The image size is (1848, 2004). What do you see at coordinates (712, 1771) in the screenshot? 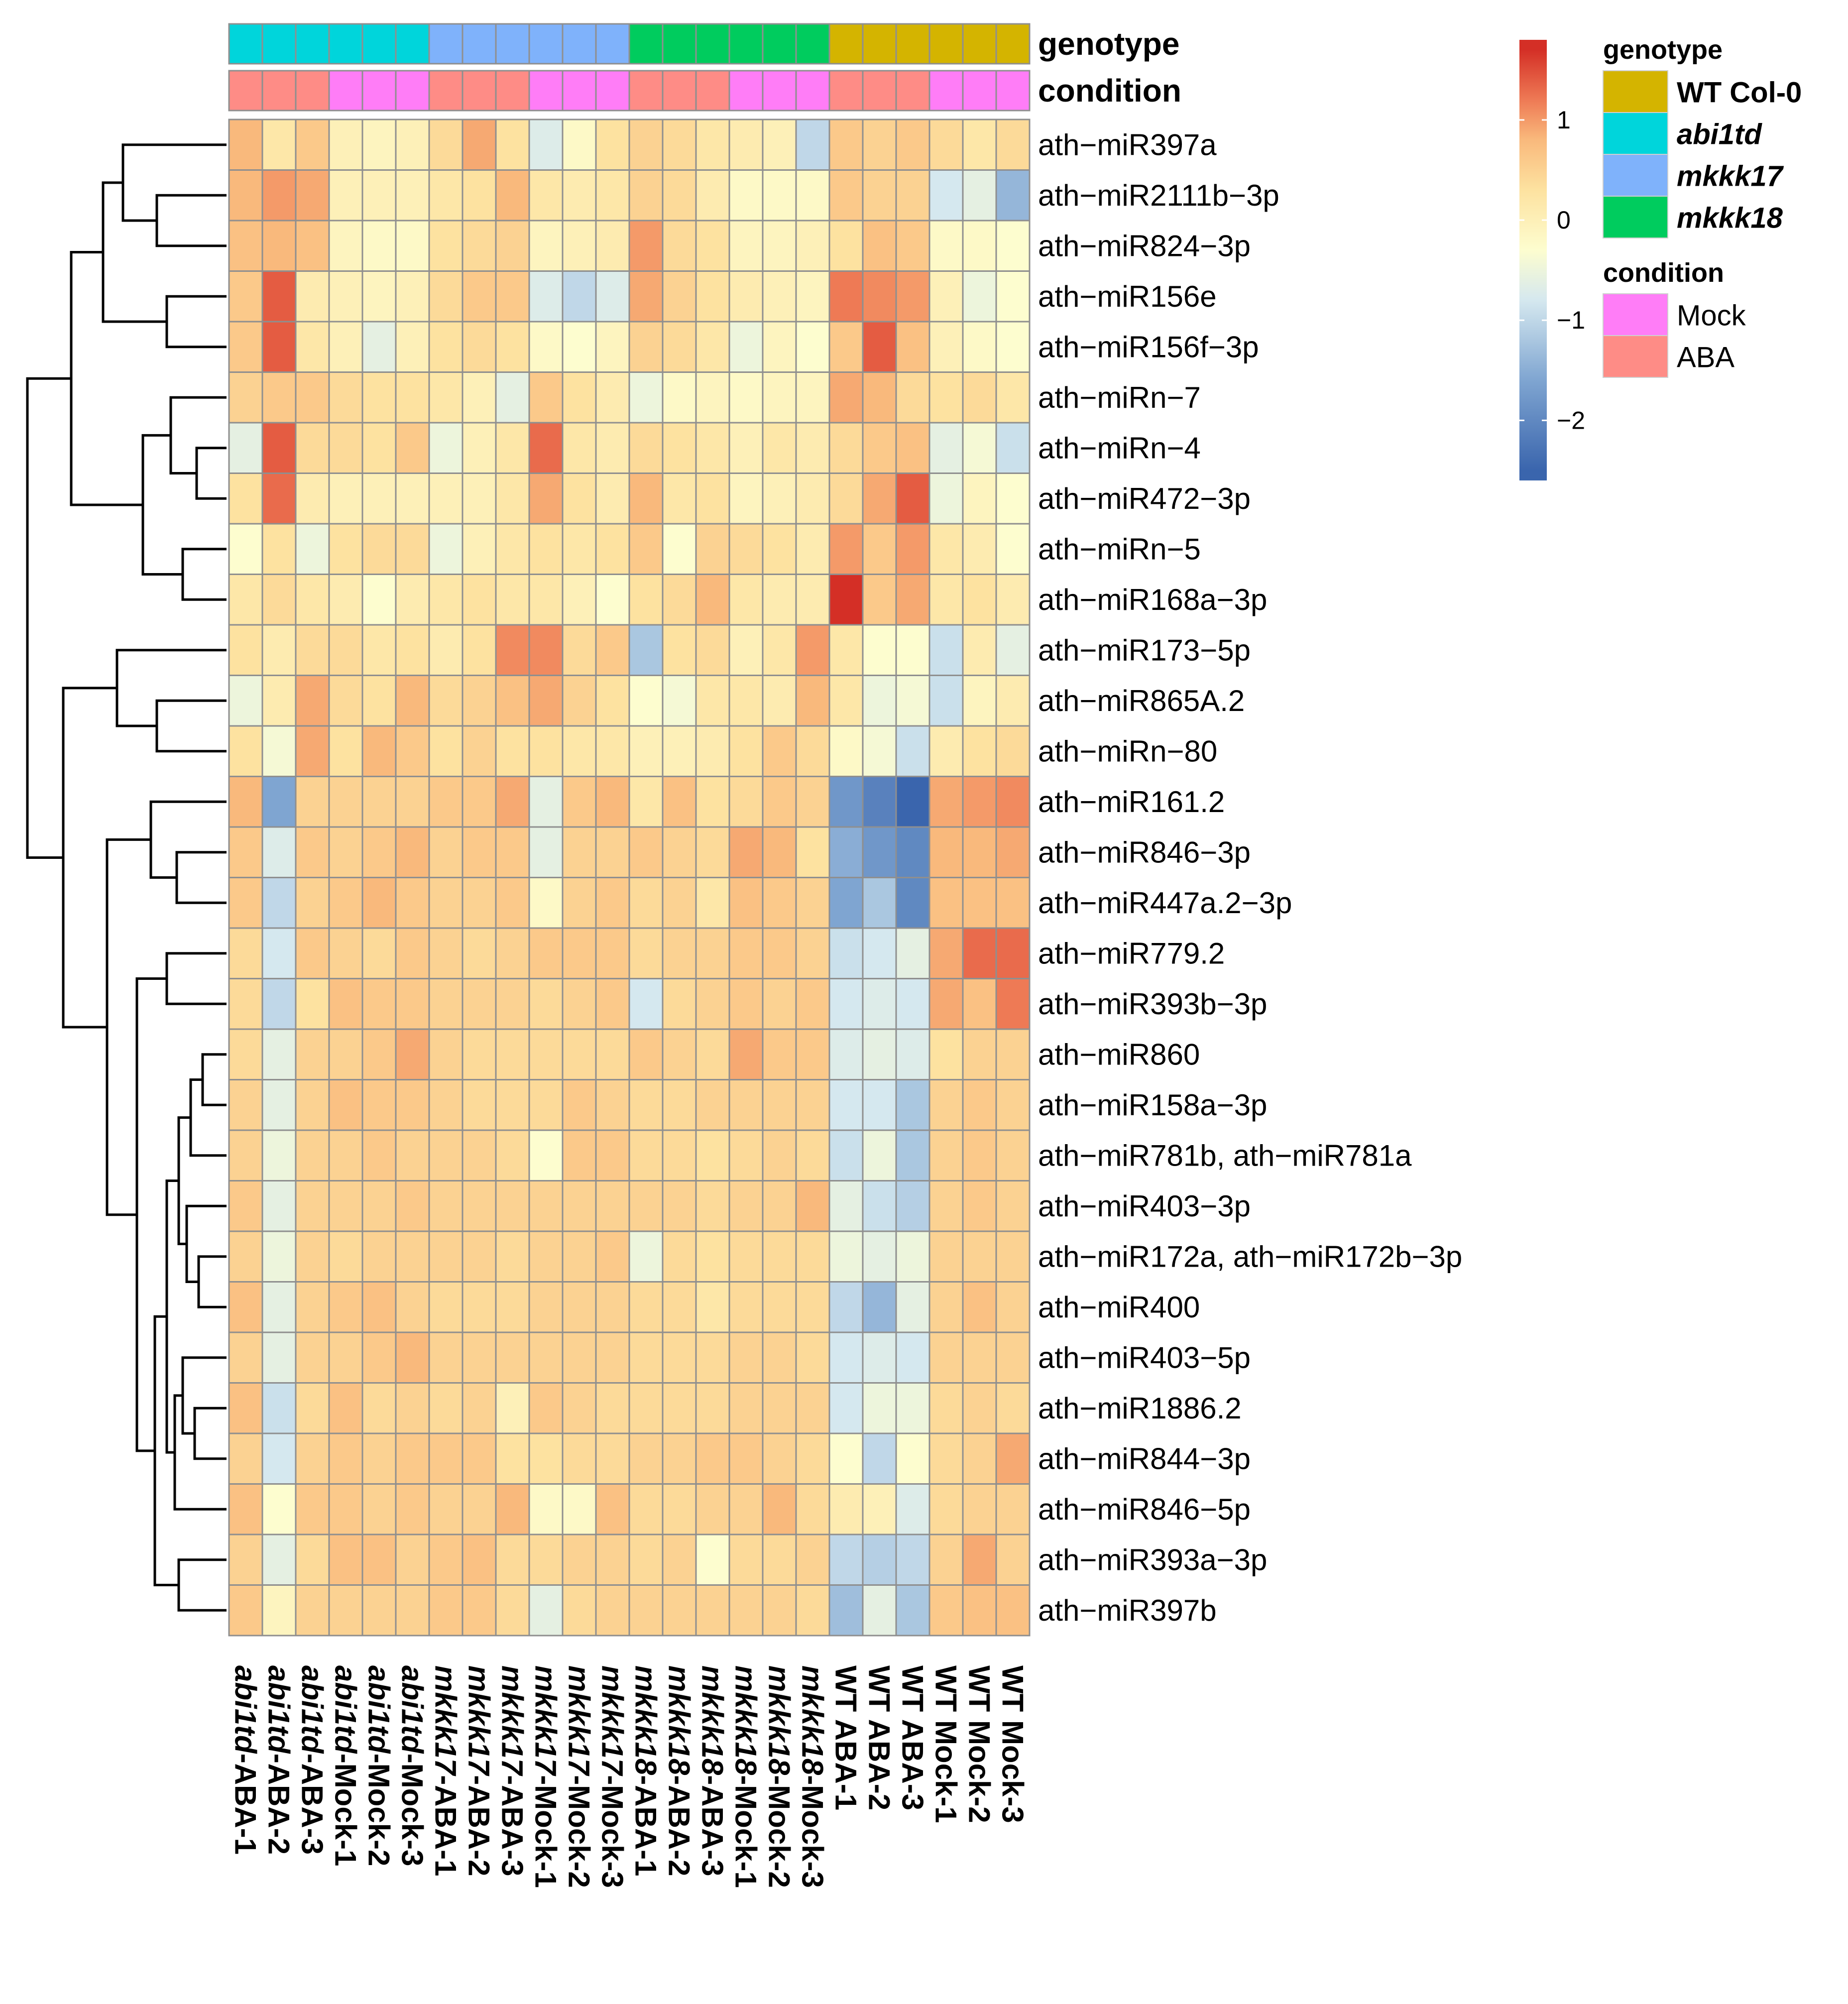
I see `column-label: mkkk18-ABA-3` at bounding box center [712, 1771].